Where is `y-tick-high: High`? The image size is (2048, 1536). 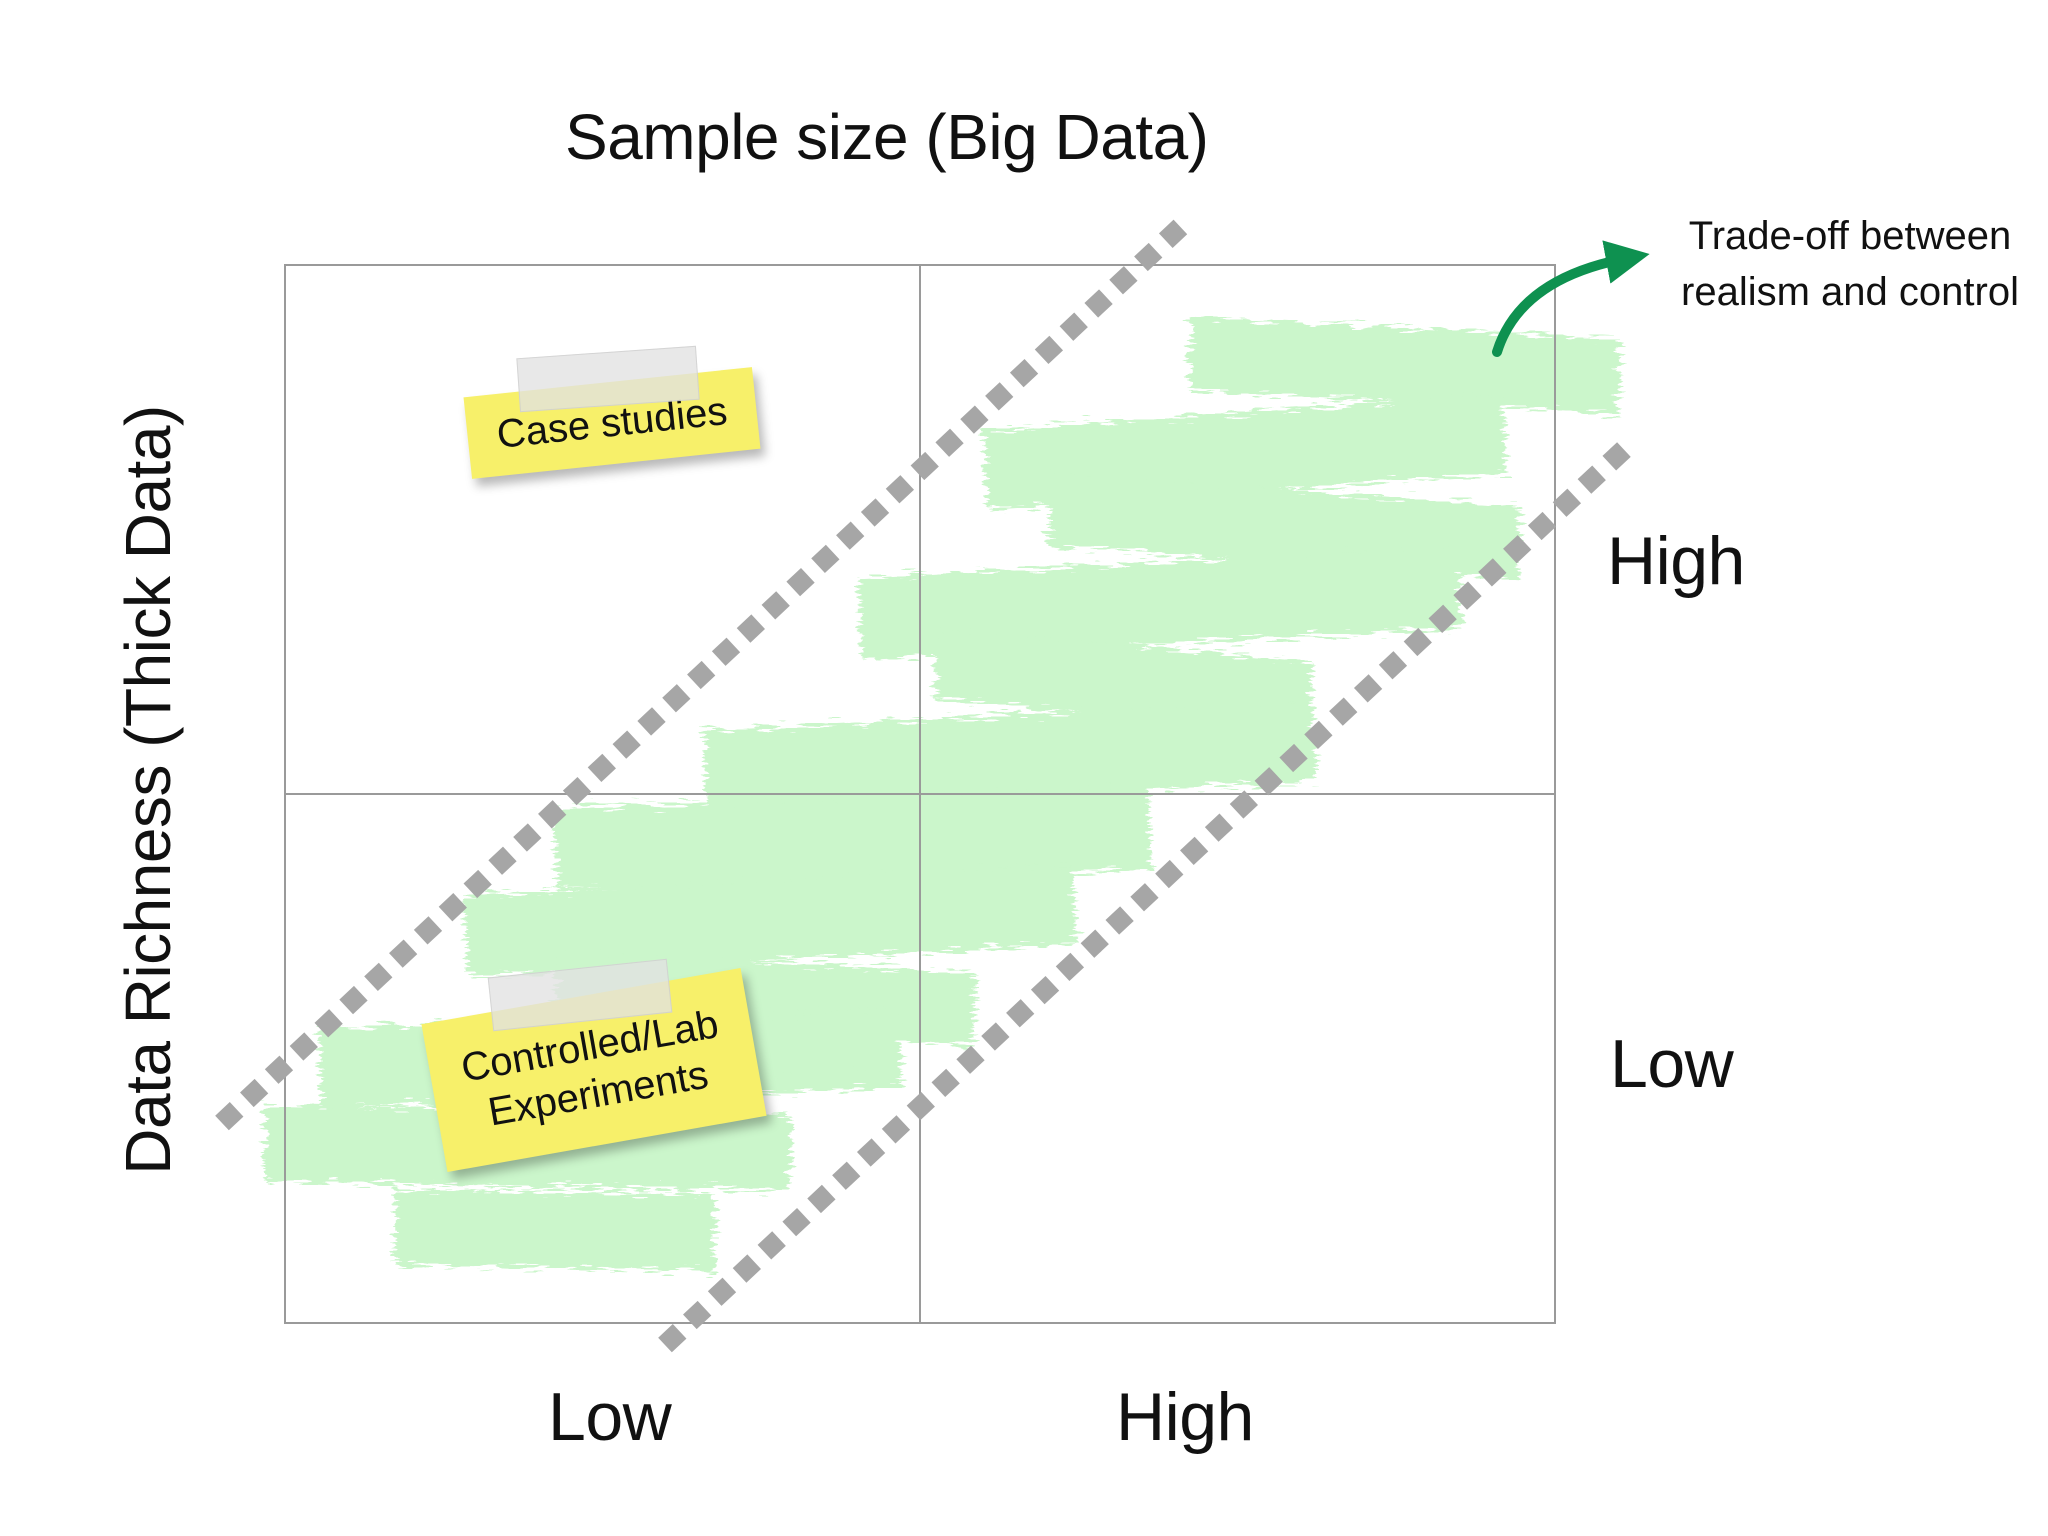 y-tick-high: High is located at coordinates (1676, 561).